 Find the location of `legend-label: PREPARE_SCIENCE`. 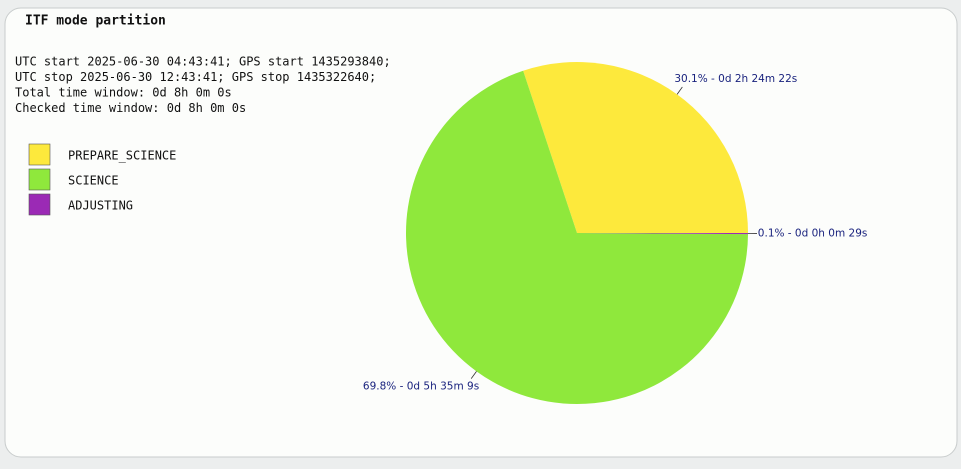

legend-label: PREPARE_SCIENCE is located at coordinates (122, 156).